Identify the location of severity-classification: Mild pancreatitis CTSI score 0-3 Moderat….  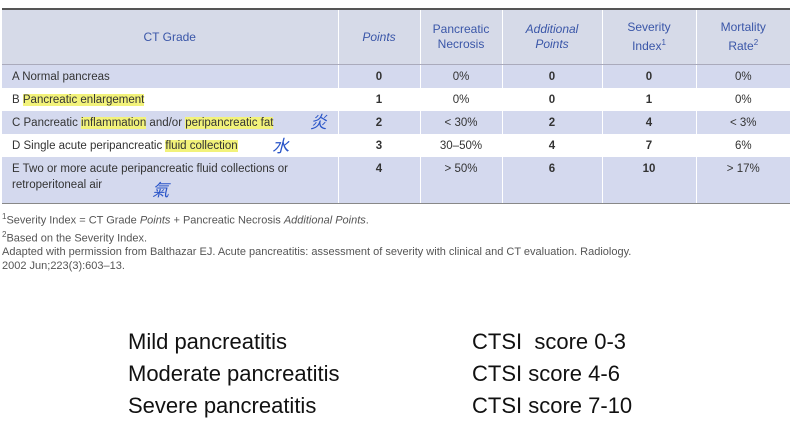
(380, 374).